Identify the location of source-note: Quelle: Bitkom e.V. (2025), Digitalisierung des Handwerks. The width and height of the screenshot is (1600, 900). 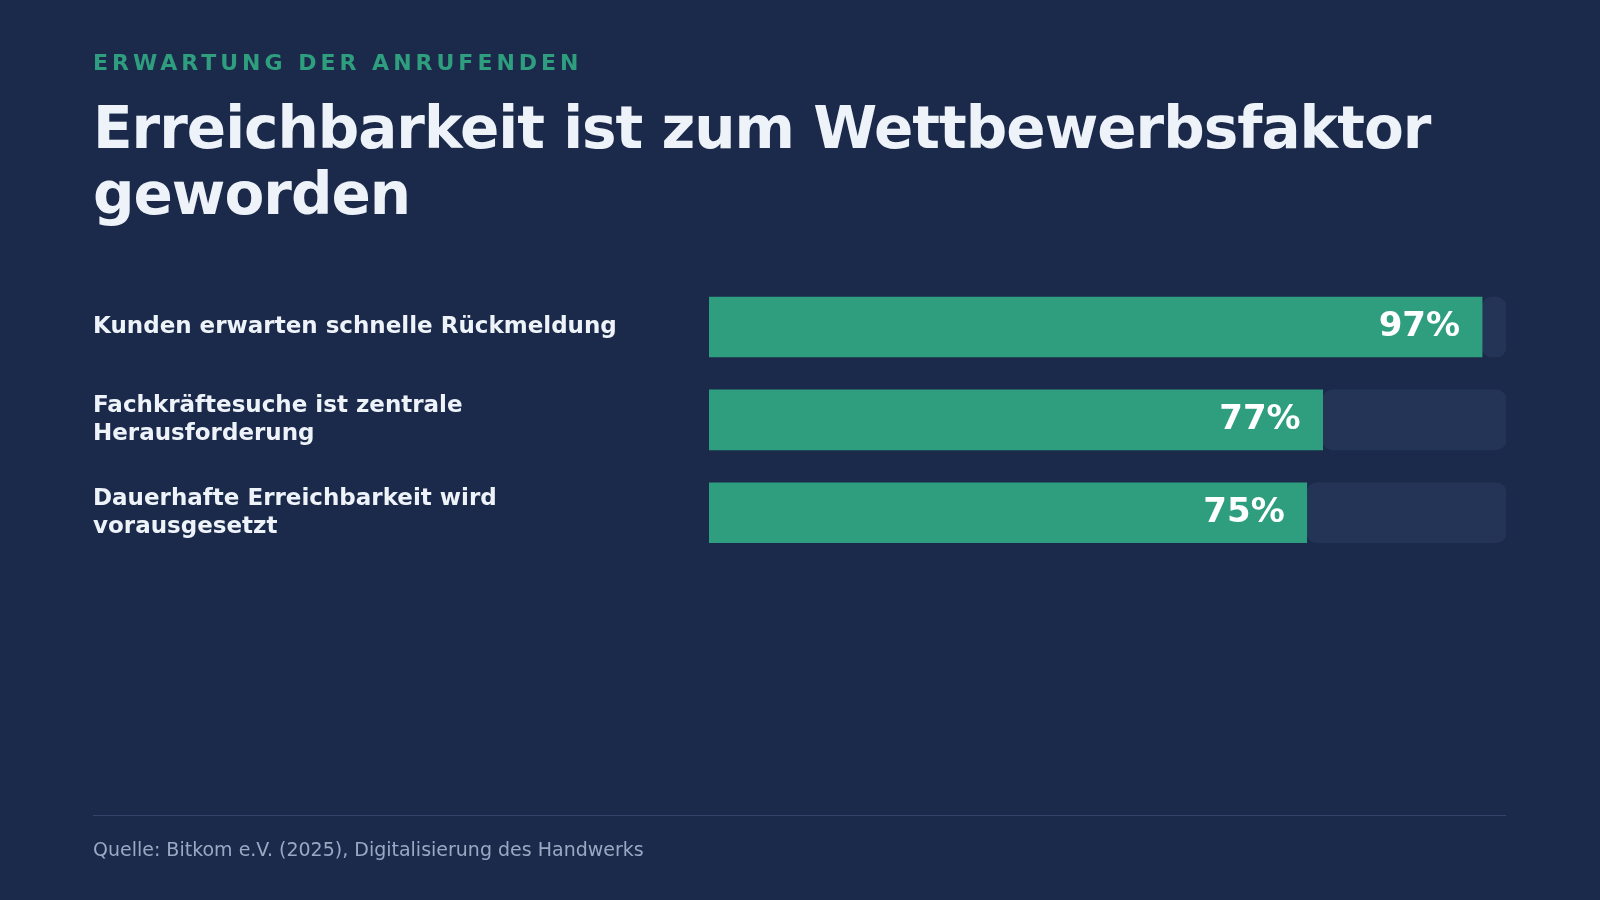
(368, 849).